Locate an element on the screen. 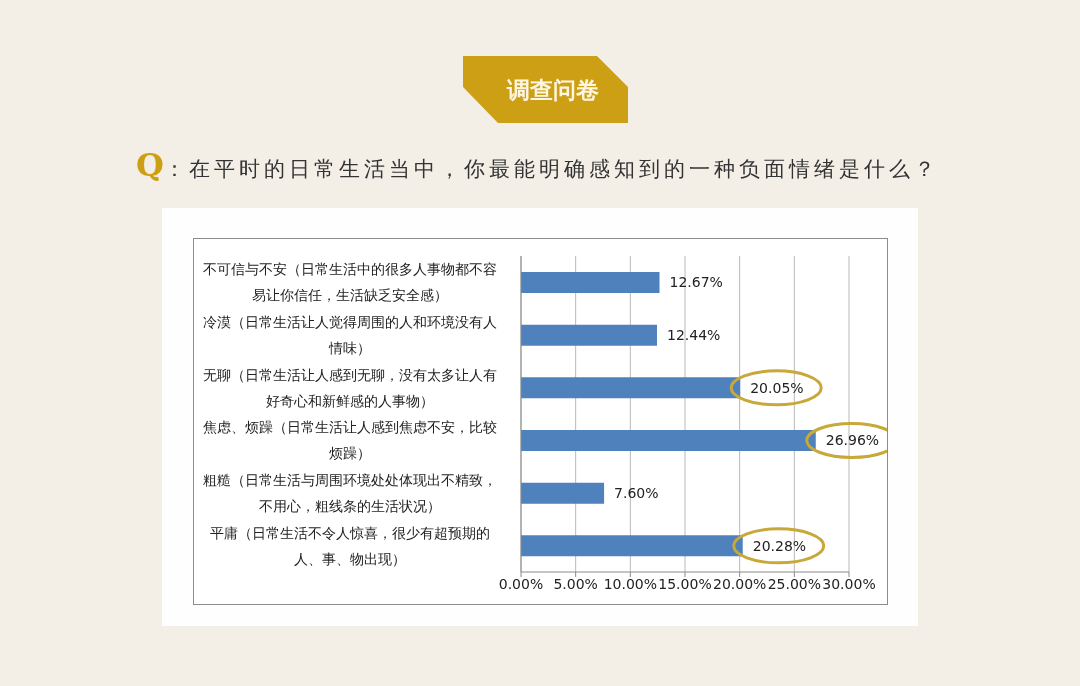  chart-title: 调查问卷 is located at coordinates (552, 89).